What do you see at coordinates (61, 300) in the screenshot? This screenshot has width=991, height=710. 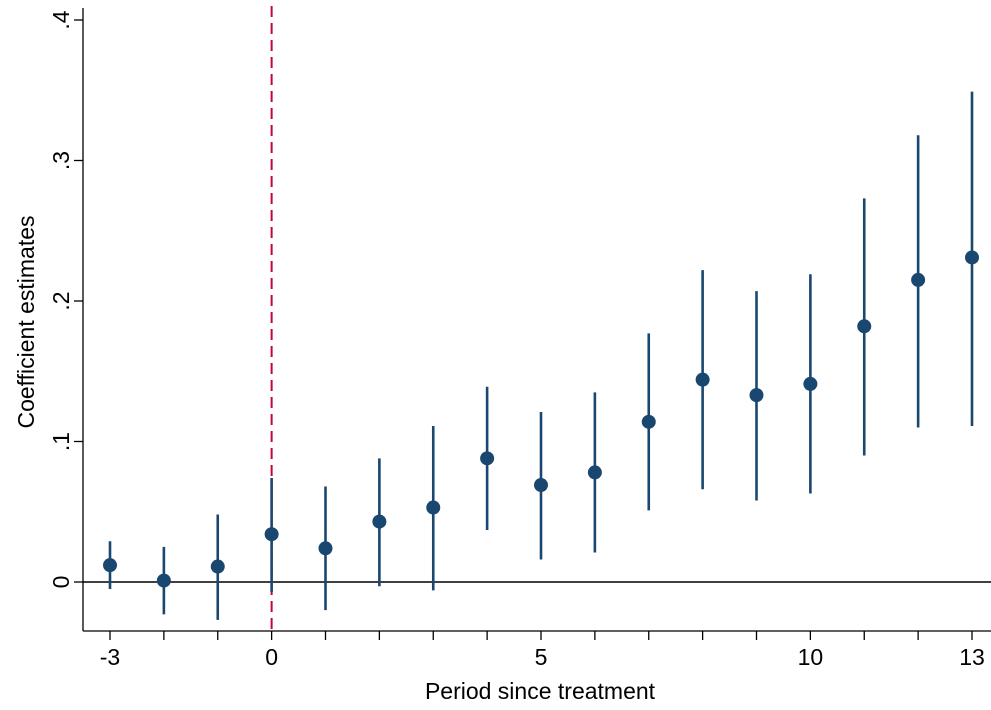 I see `y-tick-label: .2` at bounding box center [61, 300].